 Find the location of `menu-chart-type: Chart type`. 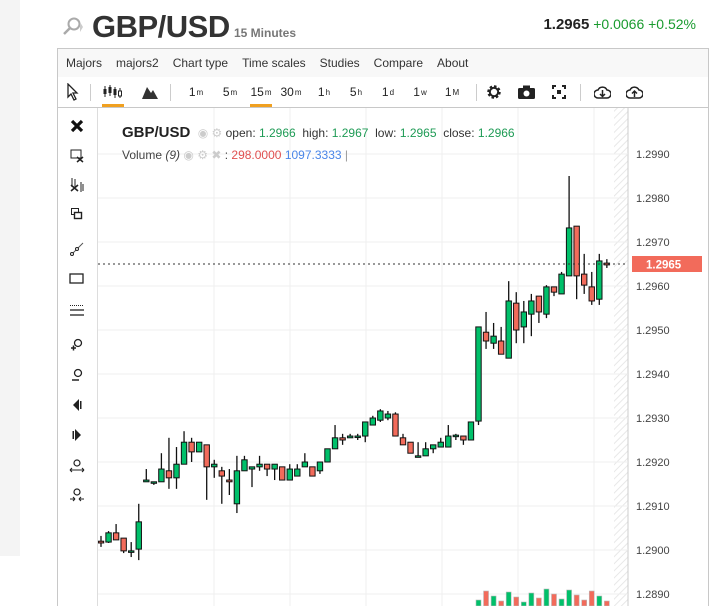

menu-chart-type: Chart type is located at coordinates (200, 63).